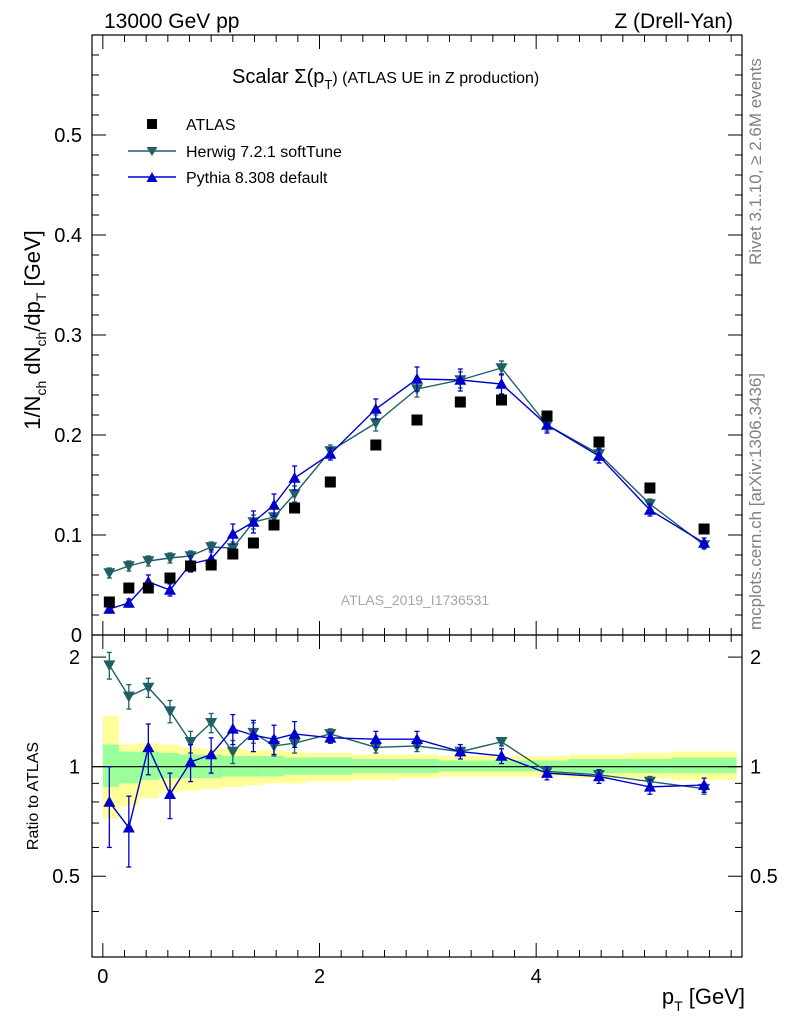  Describe the element at coordinates (278, 77) in the screenshot. I see `main-title-part: Scalar Σ(p` at that location.